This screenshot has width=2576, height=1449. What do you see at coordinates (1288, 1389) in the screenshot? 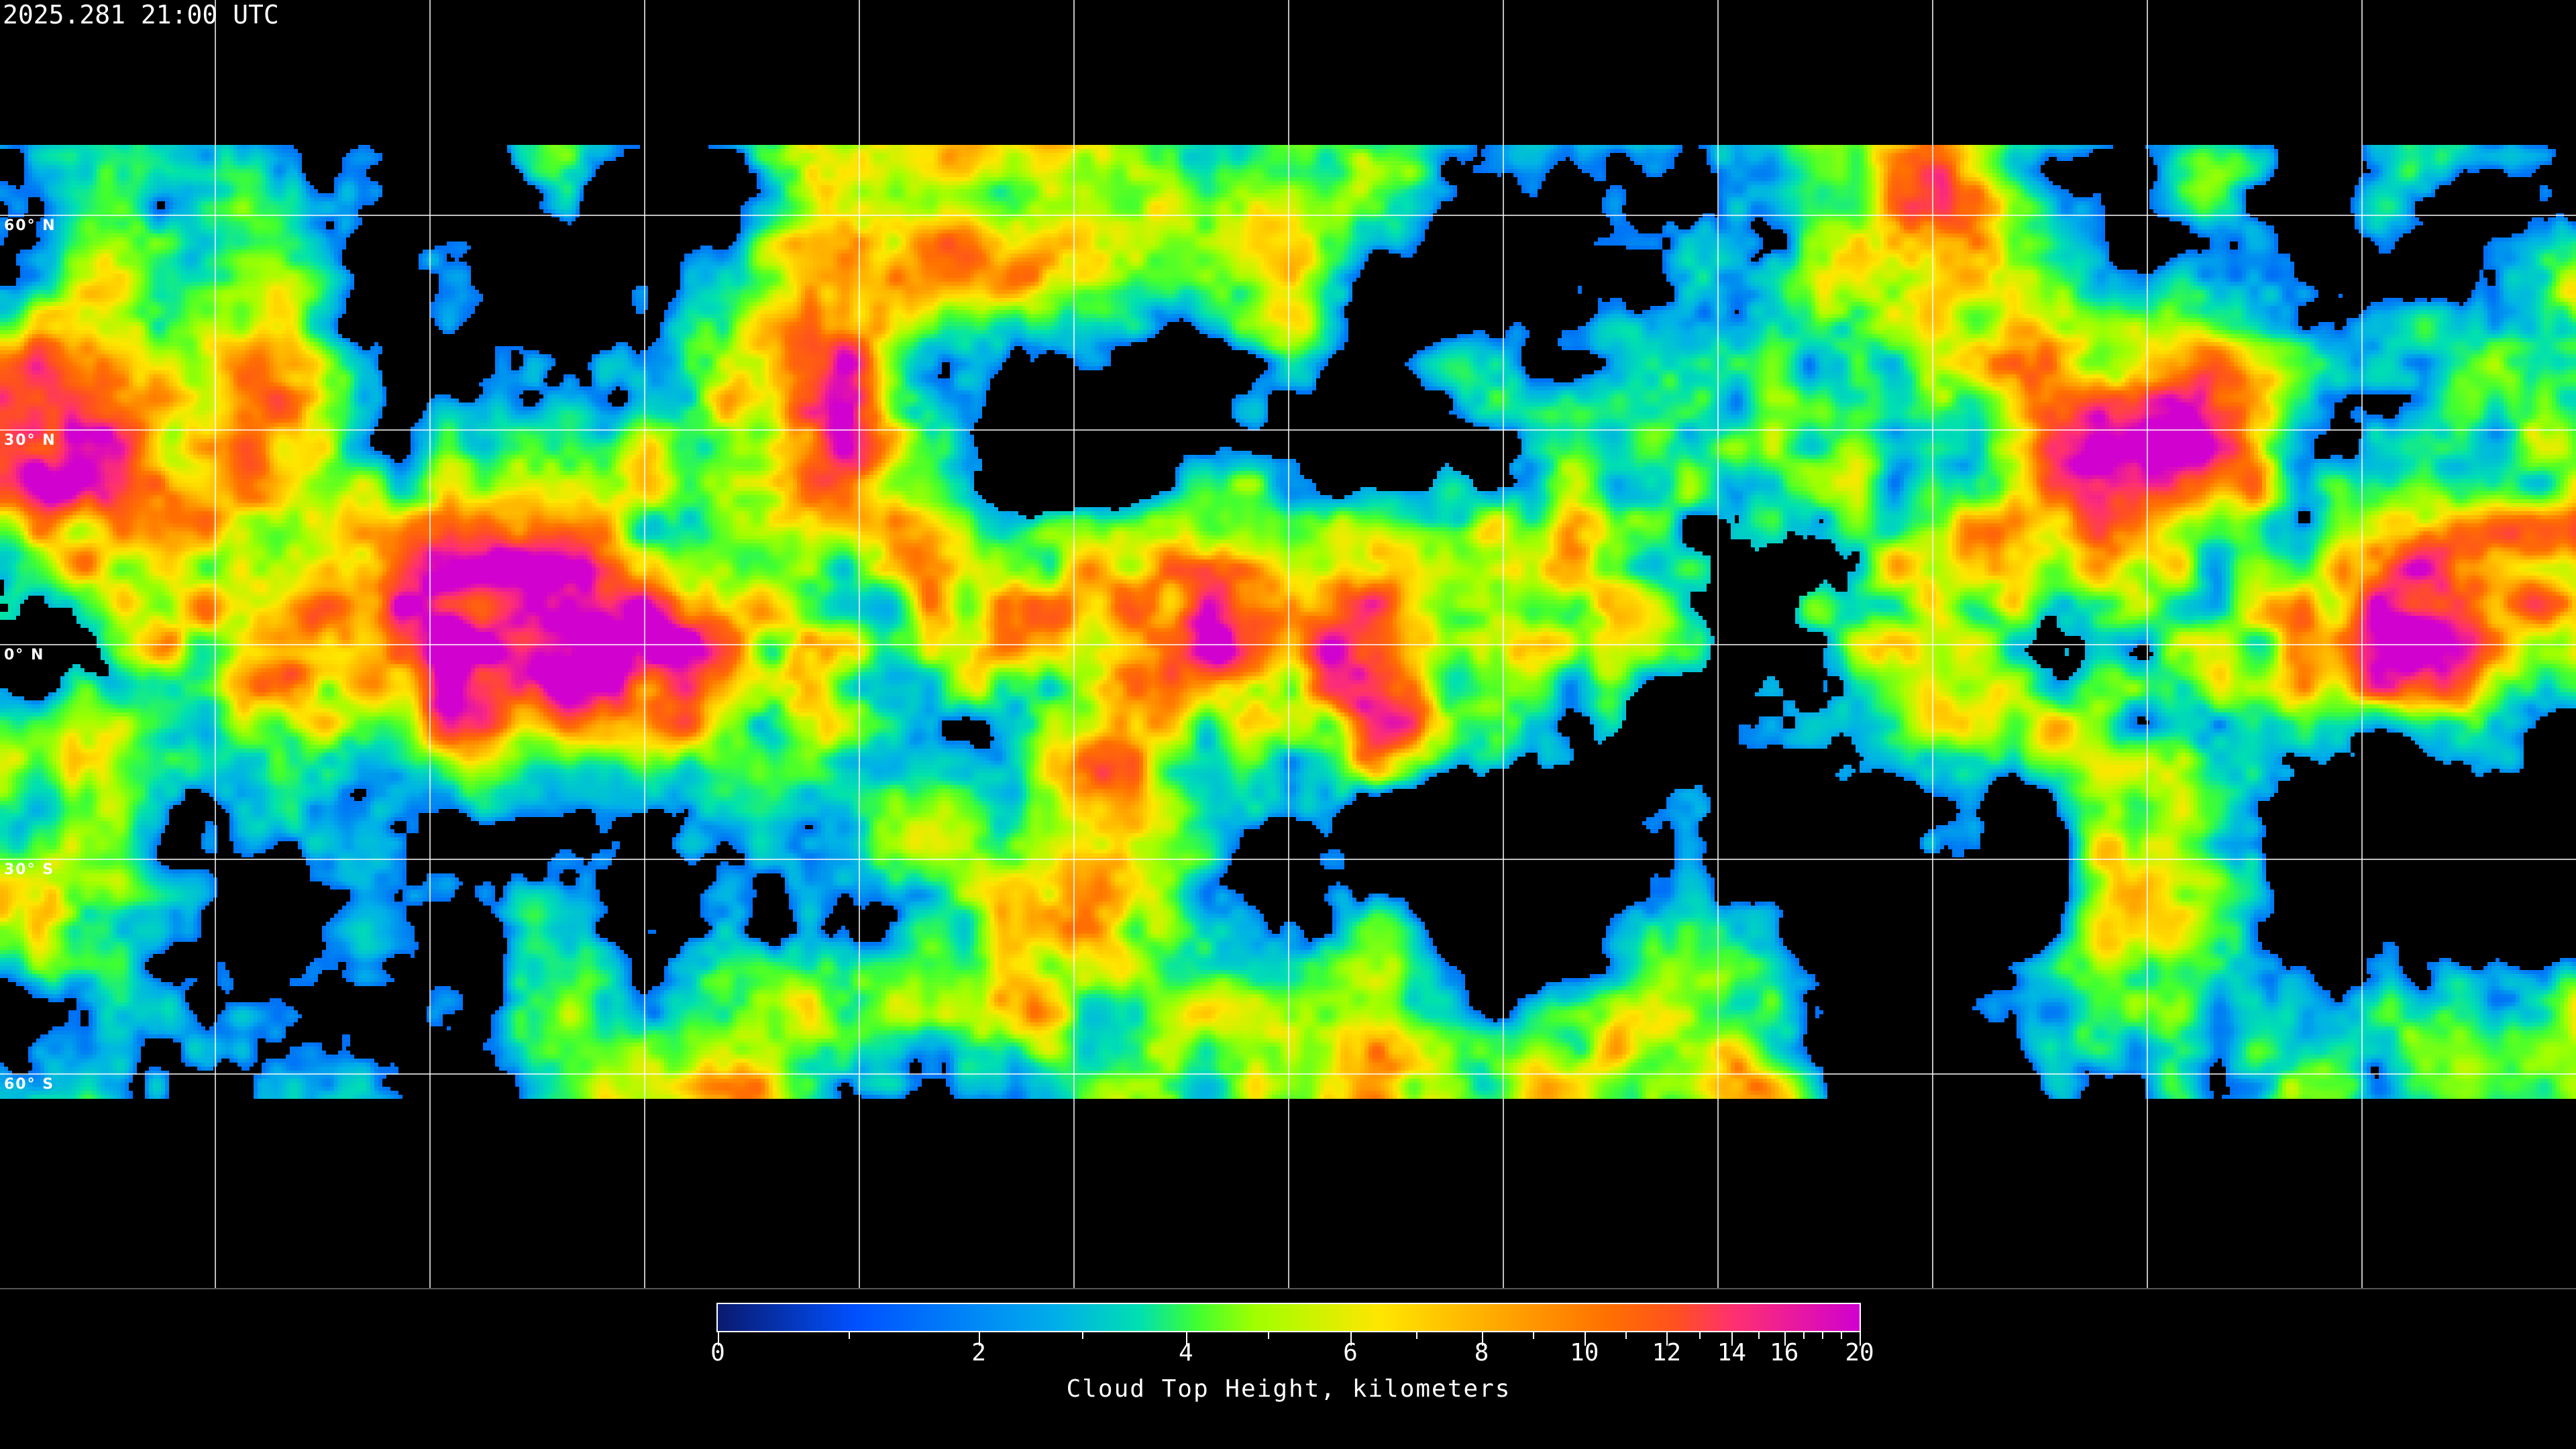
I see `colorbar-title: Cloud Top Height, kilometers` at bounding box center [1288, 1389].